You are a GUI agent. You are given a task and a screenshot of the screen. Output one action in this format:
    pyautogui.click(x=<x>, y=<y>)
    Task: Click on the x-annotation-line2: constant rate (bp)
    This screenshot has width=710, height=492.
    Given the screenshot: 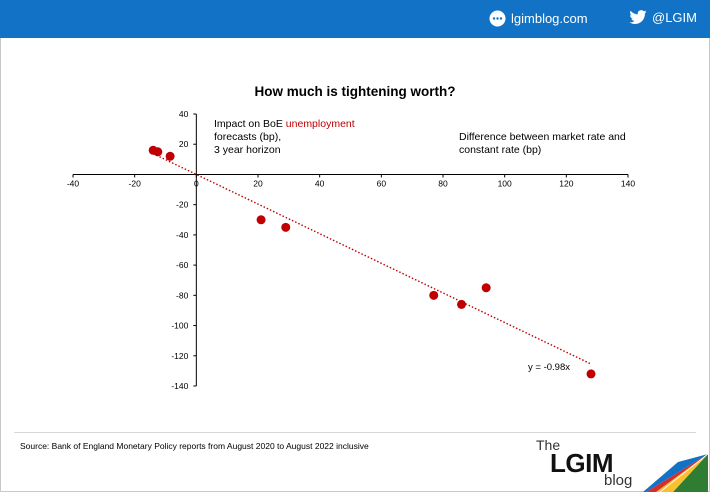 What is the action you would take?
    pyautogui.click(x=500, y=150)
    